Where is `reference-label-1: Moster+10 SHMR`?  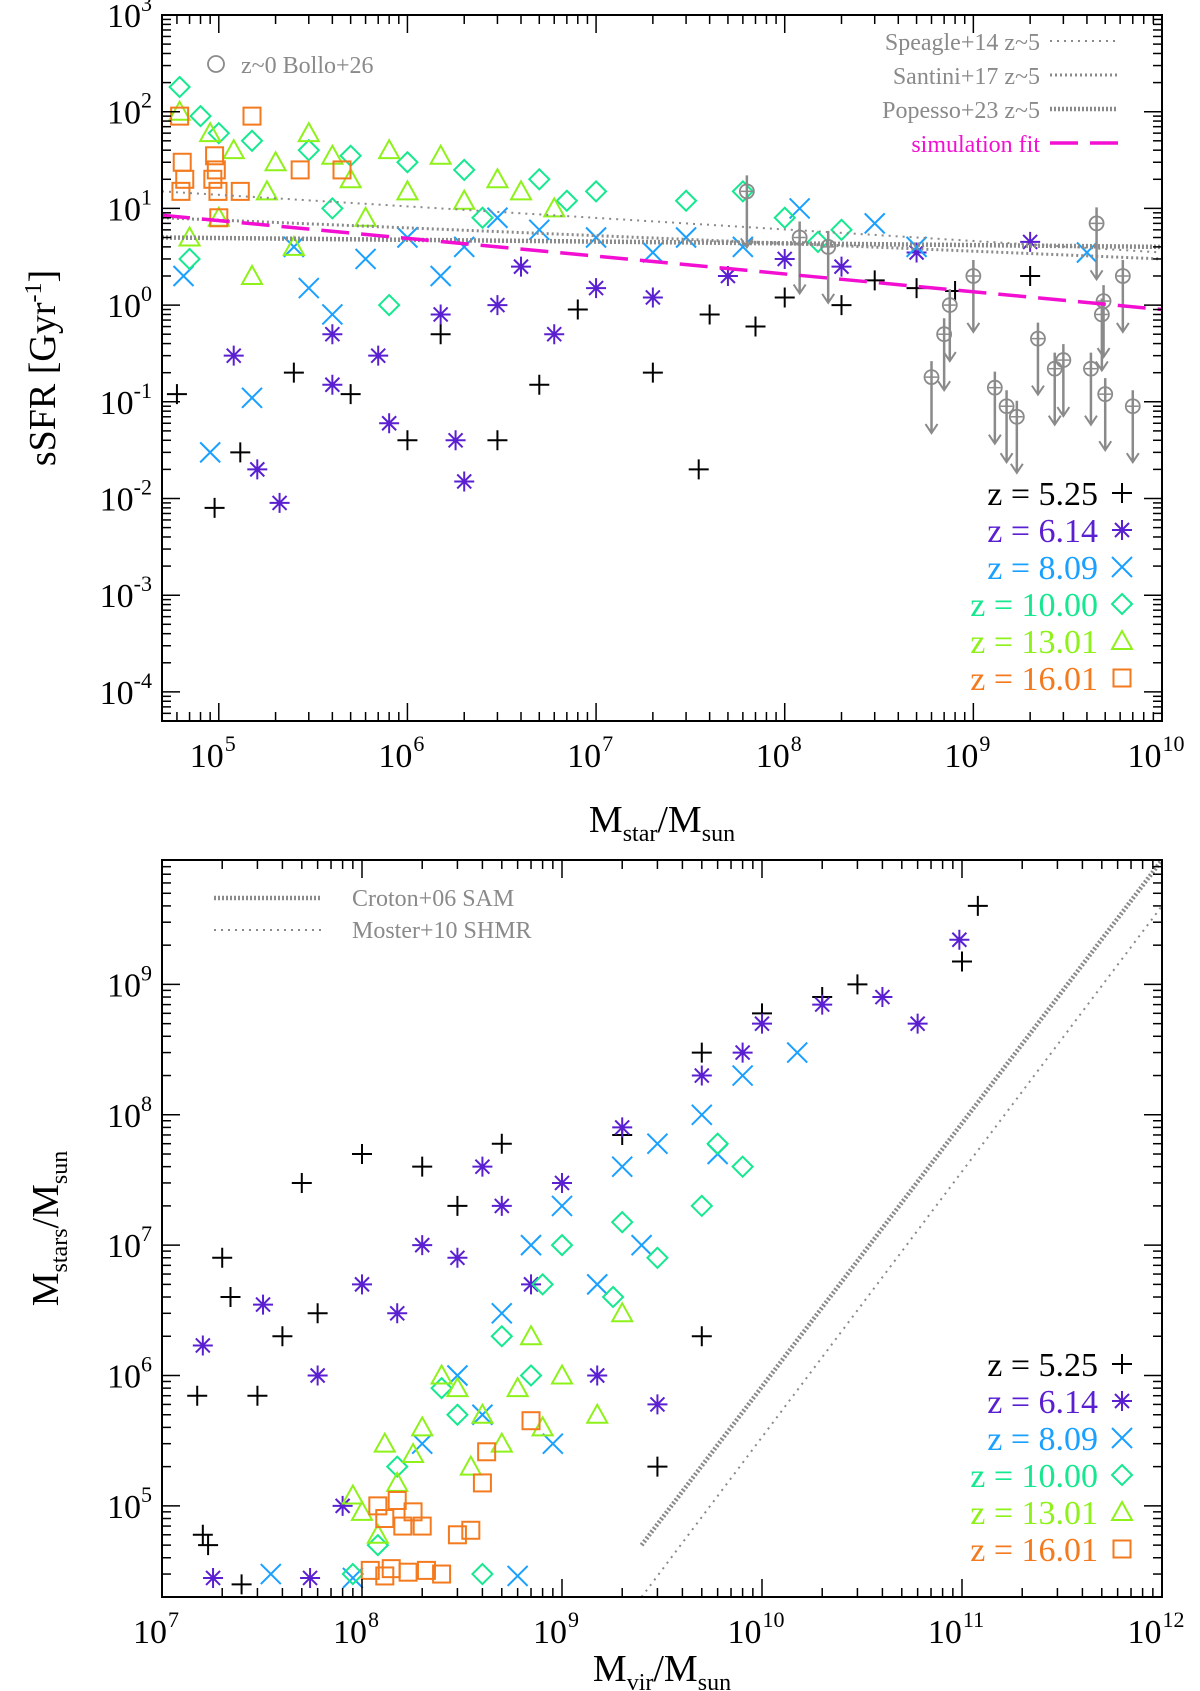
reference-label-1: Moster+10 SHMR is located at coordinates (442, 931).